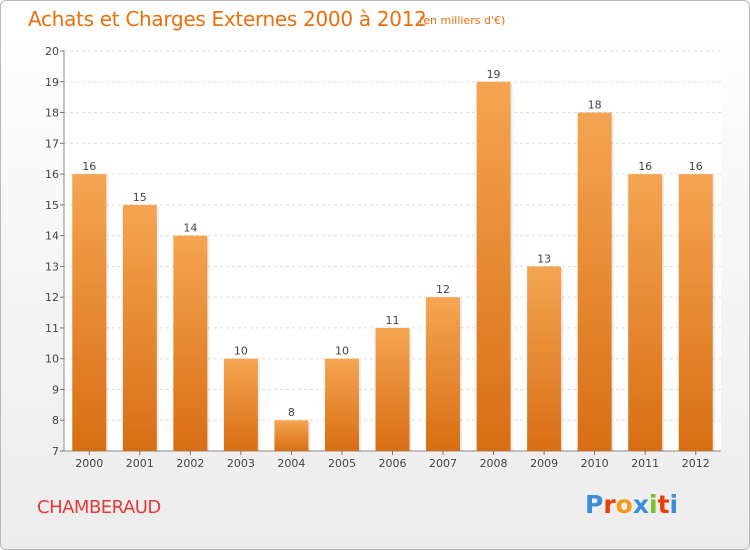 Image resolution: width=750 pixels, height=550 pixels. Describe the element at coordinates (663, 504) in the screenshot. I see `logo-letter: t` at that location.